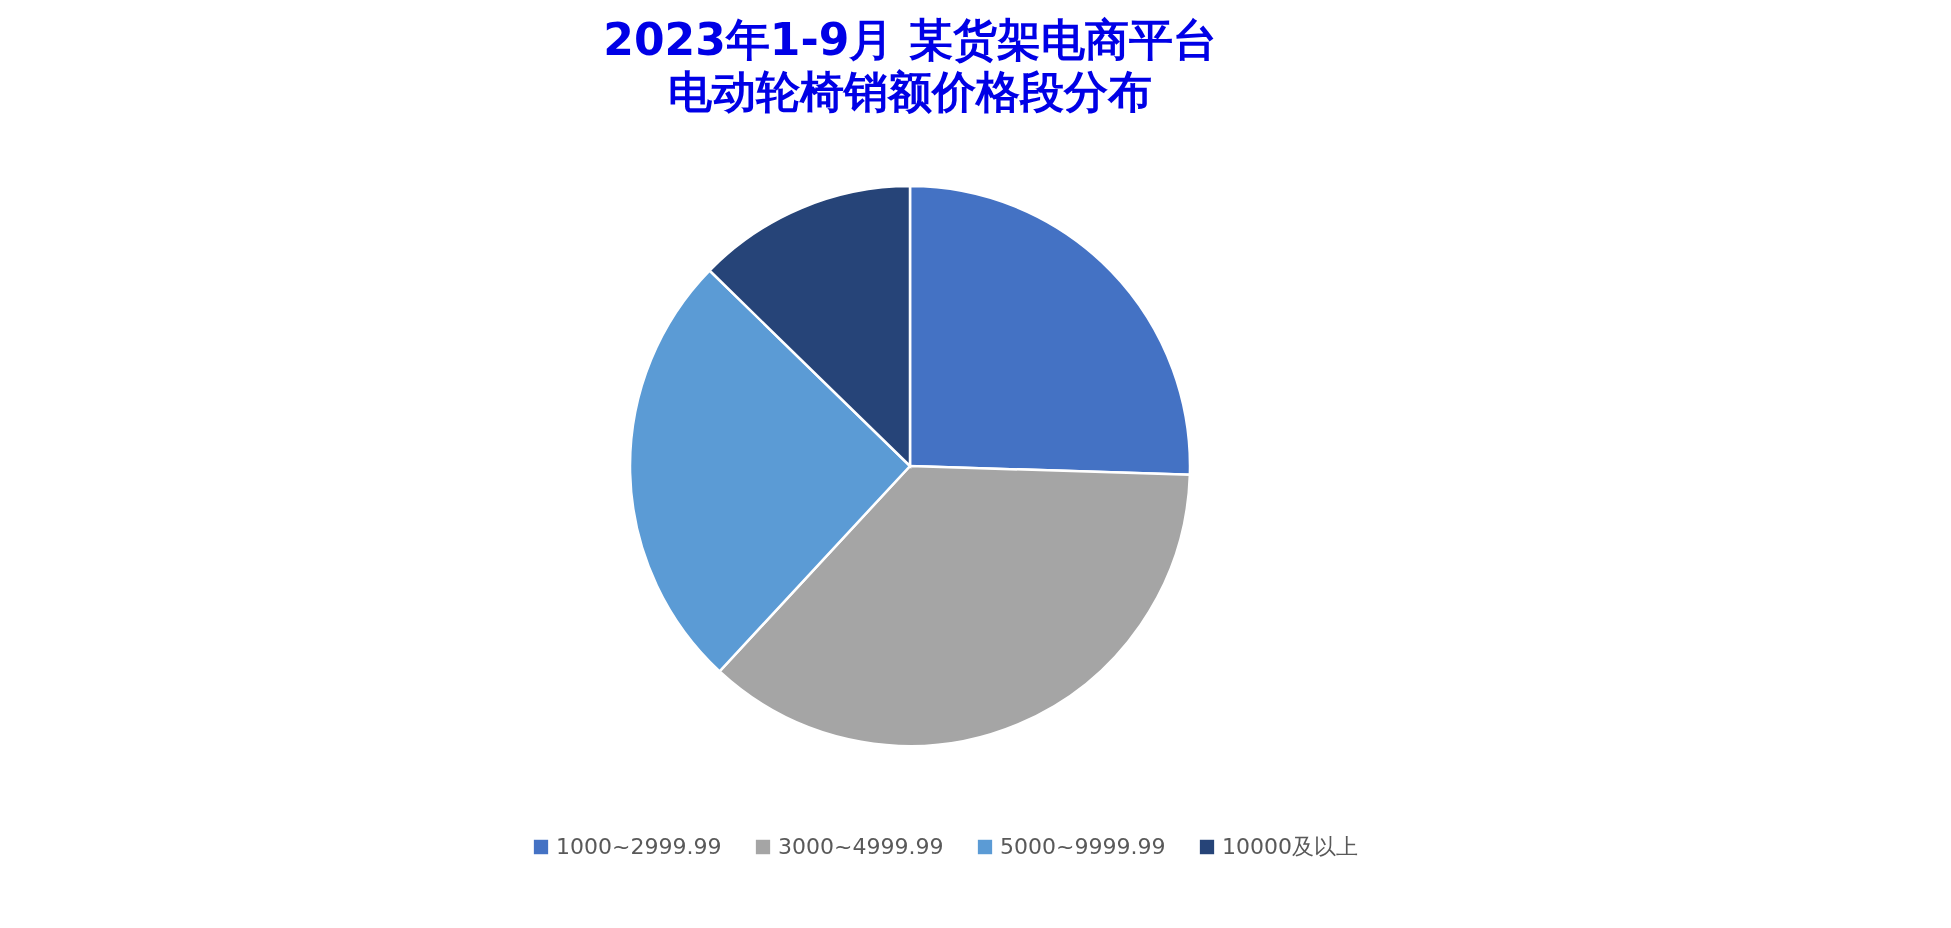 This screenshot has width=1951, height=928. I want to click on legend-label: 5000~9999.99, so click(1083, 846).